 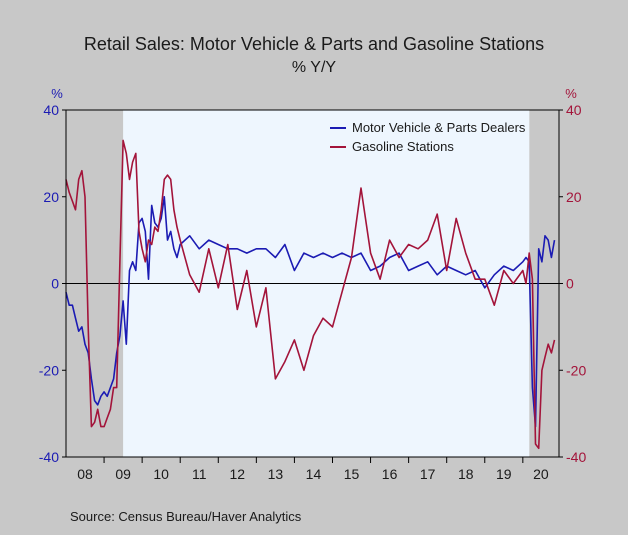 What do you see at coordinates (186, 516) in the screenshot?
I see `source-note: Source: Census Bureau/Haver Analytics` at bounding box center [186, 516].